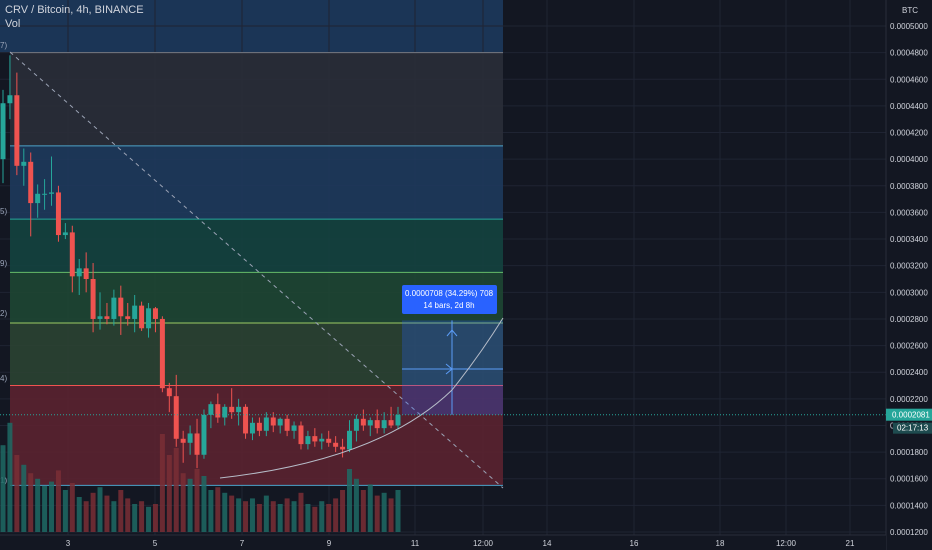  I want to click on price-axis-bg, so click(909, 275).